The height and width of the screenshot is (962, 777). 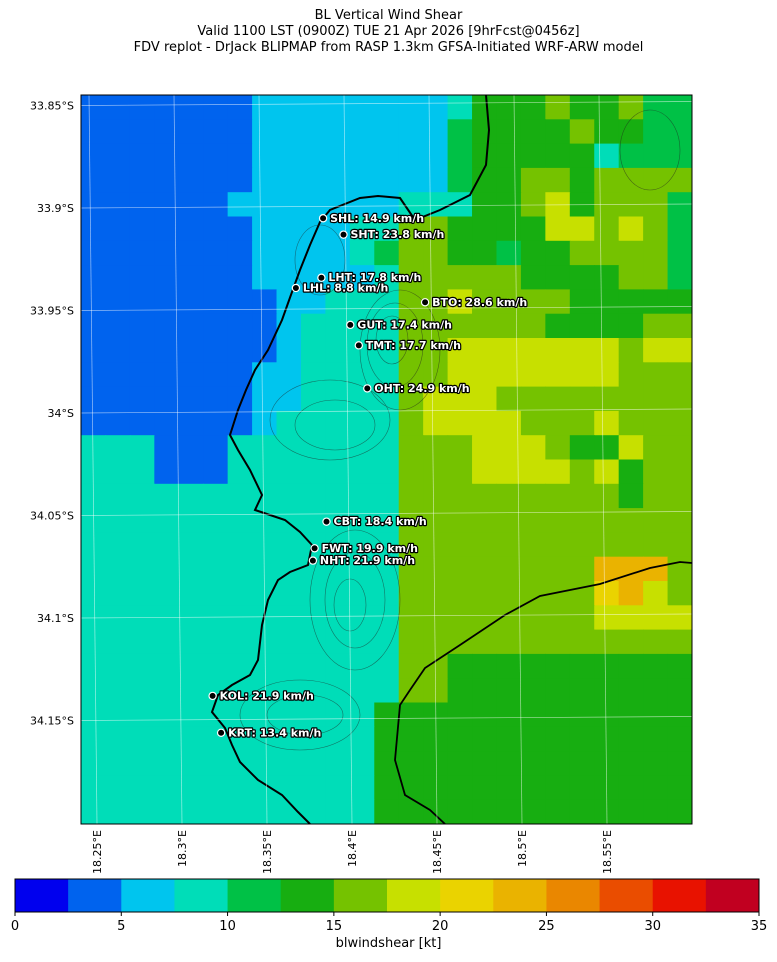 I want to click on station-label: KRT: 13.4 km/h, so click(x=274, y=732).